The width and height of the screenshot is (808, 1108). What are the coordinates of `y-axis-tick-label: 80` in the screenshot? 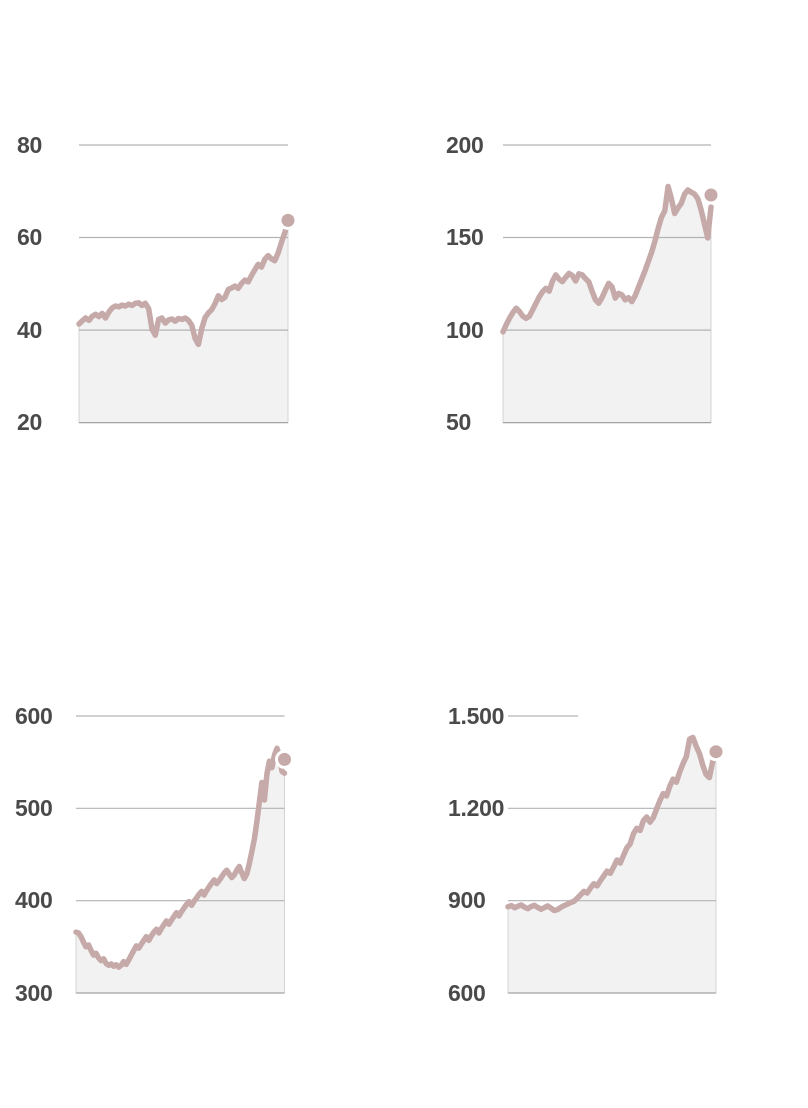 It's located at (29, 144).